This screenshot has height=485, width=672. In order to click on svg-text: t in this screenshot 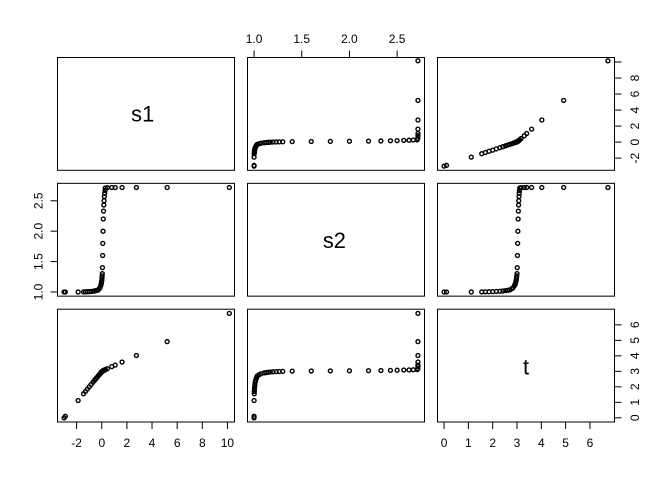, I will do `click(526, 366)`.